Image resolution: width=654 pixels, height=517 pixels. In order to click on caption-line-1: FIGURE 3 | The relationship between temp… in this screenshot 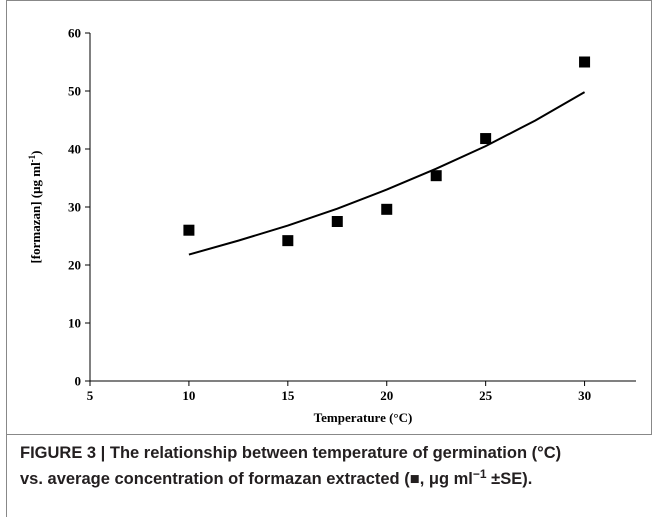, I will do `click(290, 453)`.